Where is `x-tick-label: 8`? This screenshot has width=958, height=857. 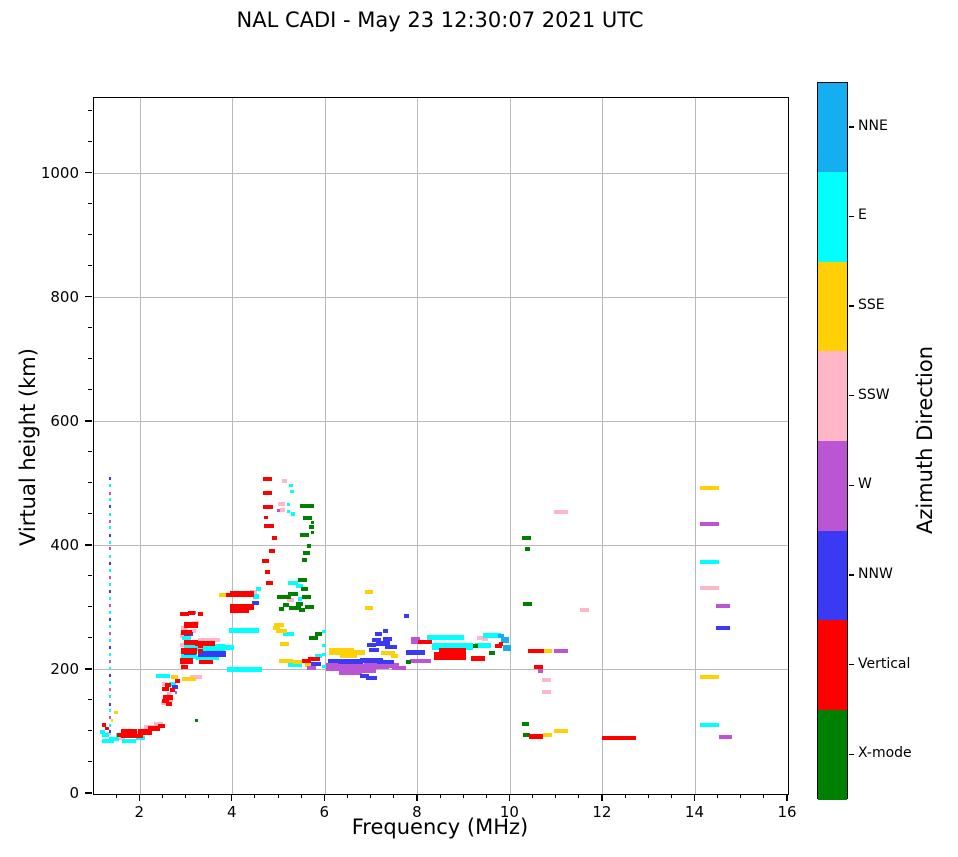
x-tick-label: 8 is located at coordinates (417, 812).